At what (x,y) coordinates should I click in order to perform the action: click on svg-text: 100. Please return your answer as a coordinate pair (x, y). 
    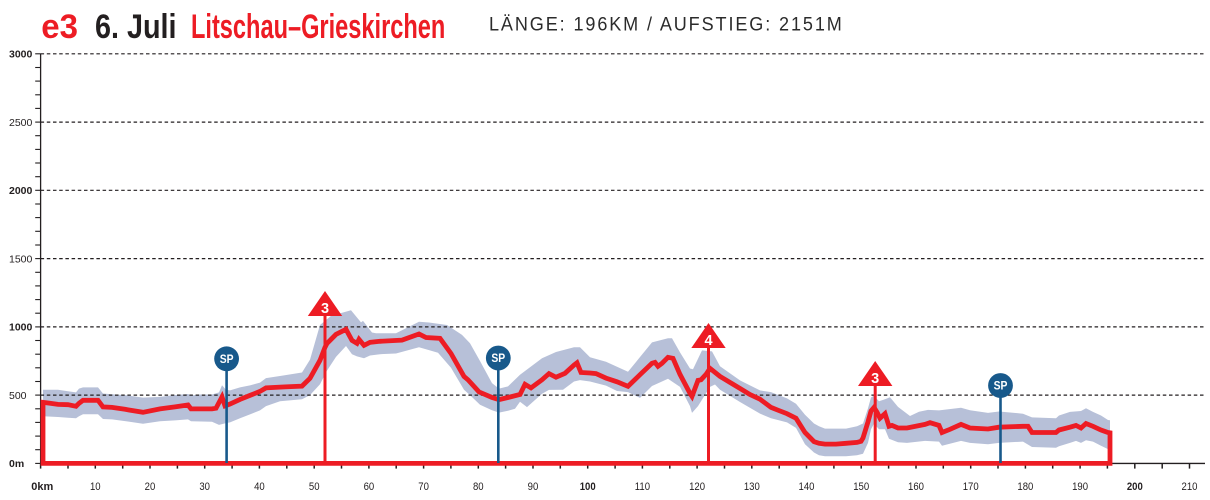
    Looking at the image, I should click on (588, 487).